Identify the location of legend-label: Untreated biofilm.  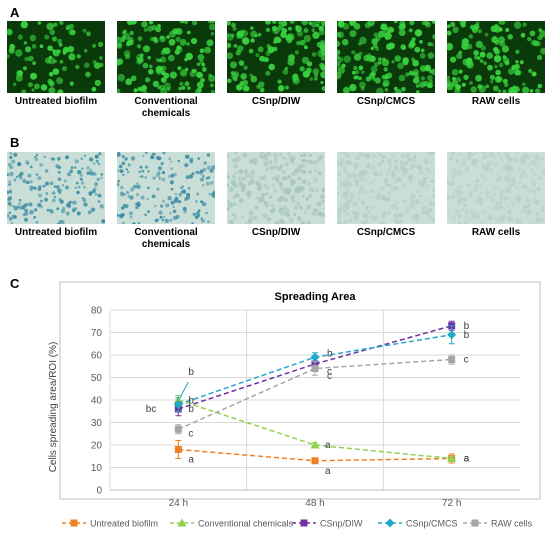
(124, 524).